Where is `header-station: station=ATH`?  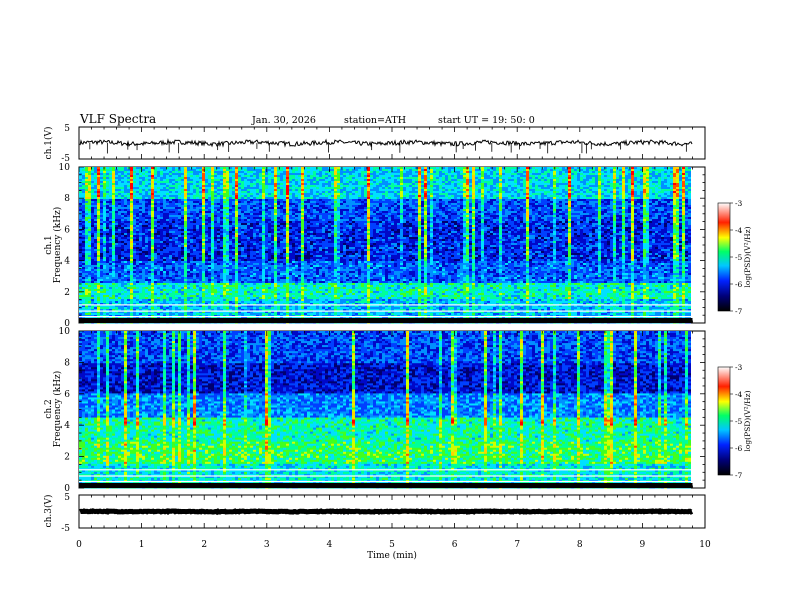 header-station: station=ATH is located at coordinates (375, 120).